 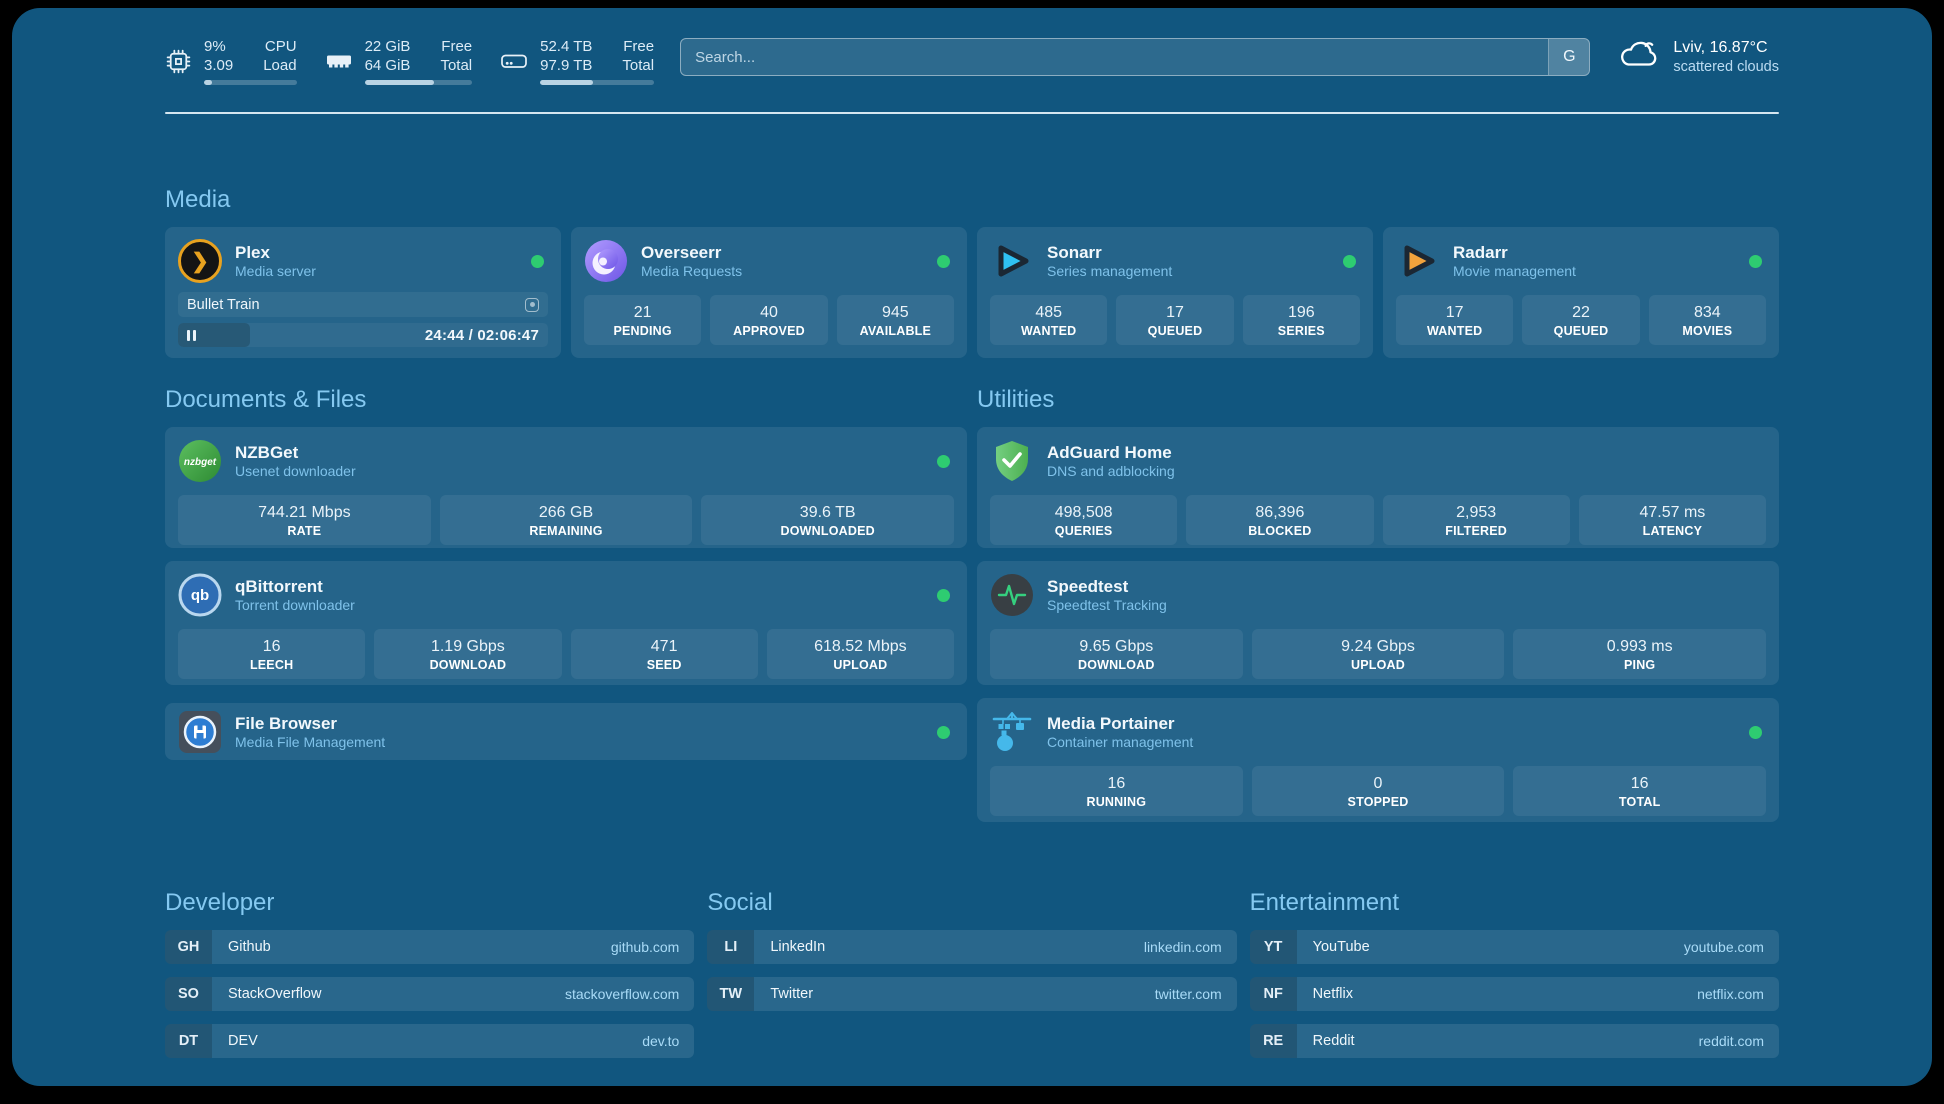 I want to click on stat-box-movies: 834 MOVIES, so click(x=1707, y=320).